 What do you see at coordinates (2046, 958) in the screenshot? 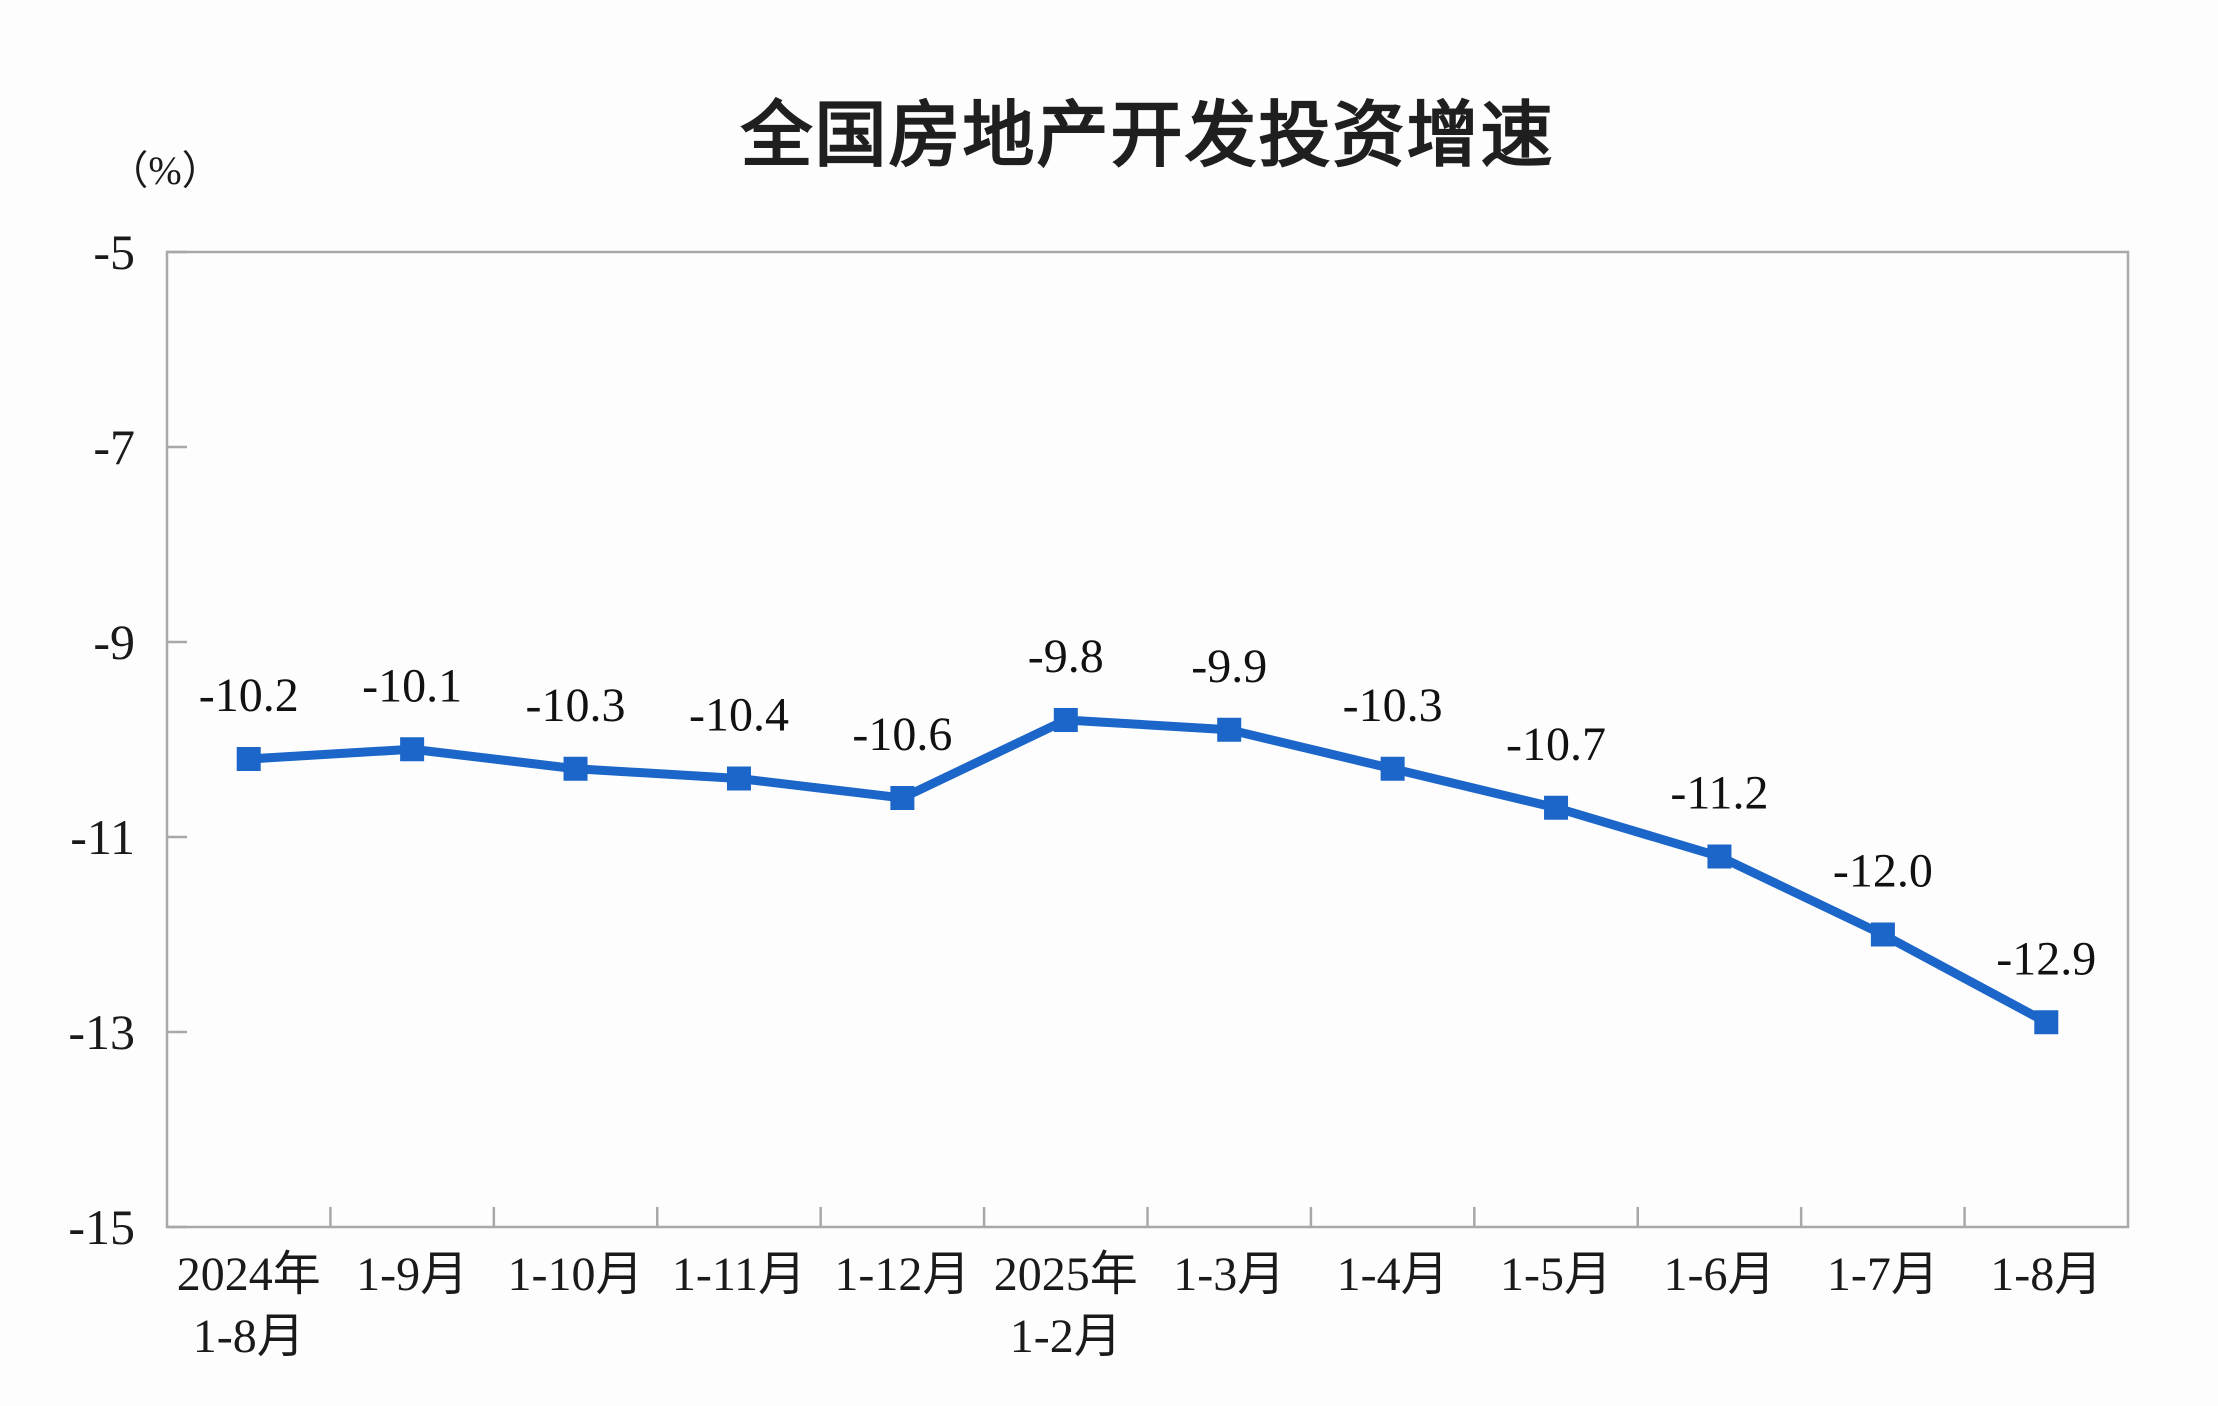
I see `data-point-label: -12.9` at bounding box center [2046, 958].